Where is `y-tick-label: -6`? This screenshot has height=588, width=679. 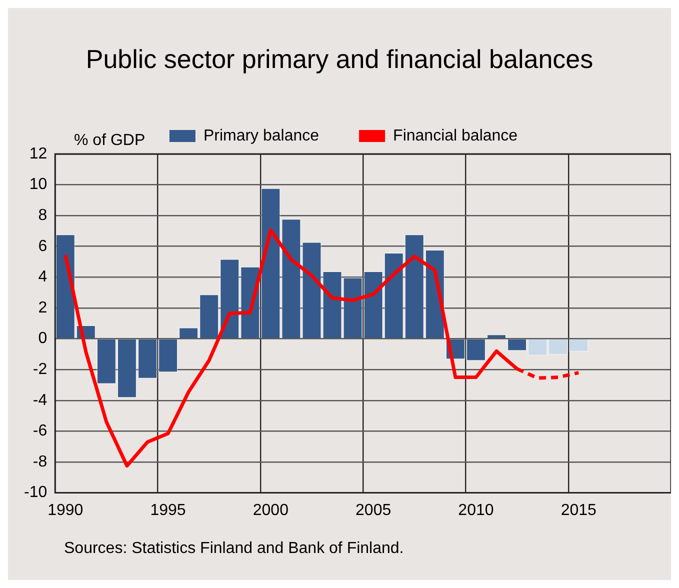
y-tick-label: -6 is located at coordinates (40, 431).